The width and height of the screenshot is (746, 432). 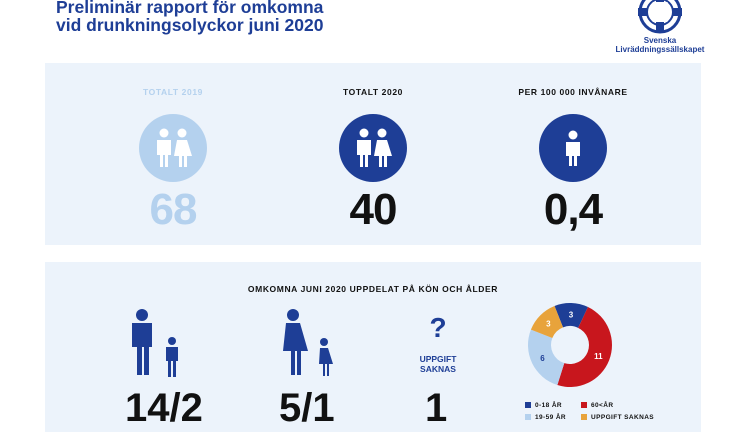 What do you see at coordinates (598, 356) in the screenshot?
I see `donut-slice-label: 11` at bounding box center [598, 356].